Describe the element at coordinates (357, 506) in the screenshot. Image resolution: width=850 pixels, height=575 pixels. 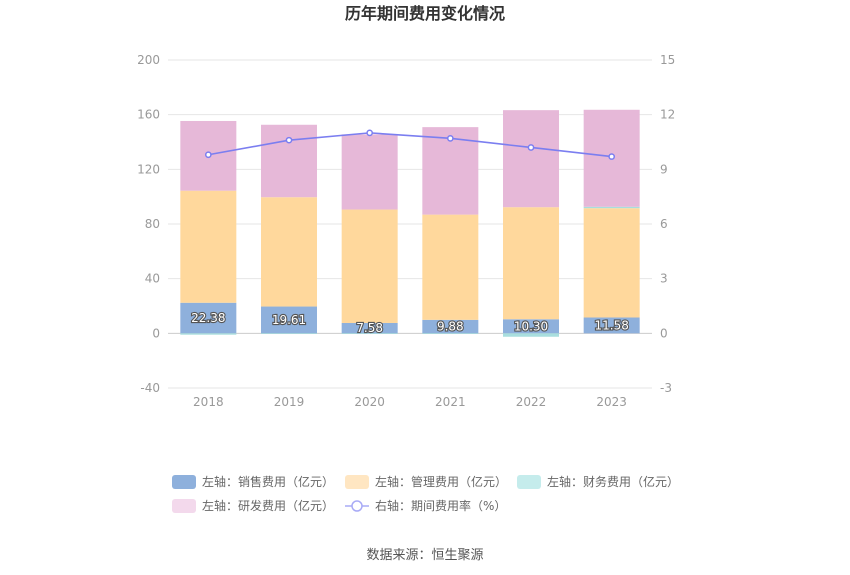
I see `legend-line-marker` at that location.